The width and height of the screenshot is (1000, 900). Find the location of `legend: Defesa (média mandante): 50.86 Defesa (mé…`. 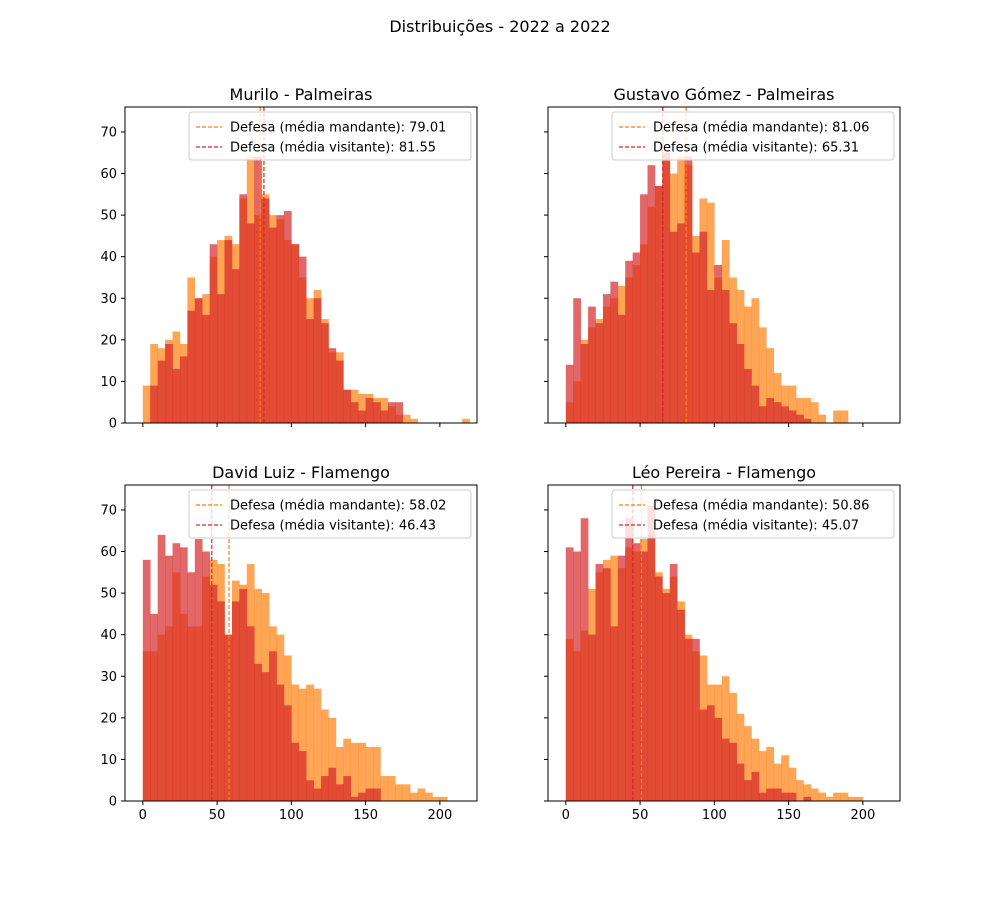

legend: Defesa (média mandante): 50.86 Defesa (mé… is located at coordinates (753, 514).